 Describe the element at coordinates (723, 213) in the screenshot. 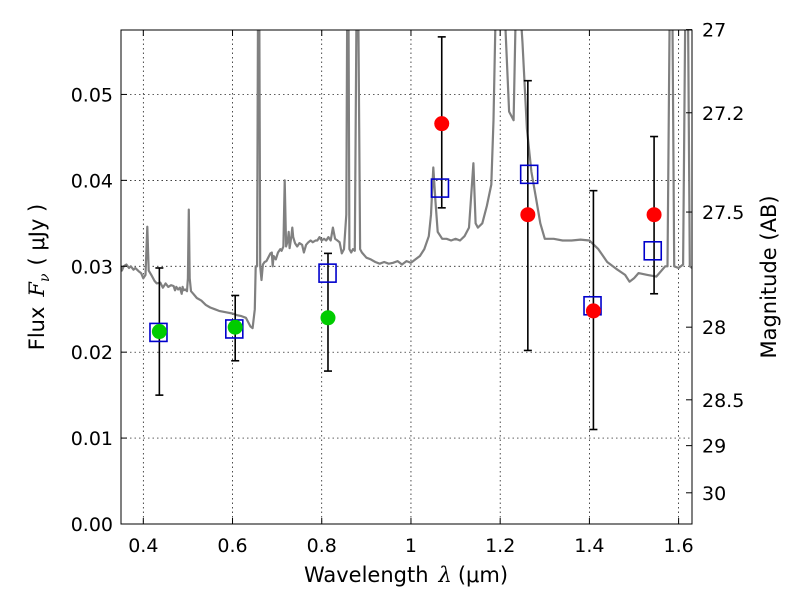

I see `y2-tick-label: 27.5` at that location.